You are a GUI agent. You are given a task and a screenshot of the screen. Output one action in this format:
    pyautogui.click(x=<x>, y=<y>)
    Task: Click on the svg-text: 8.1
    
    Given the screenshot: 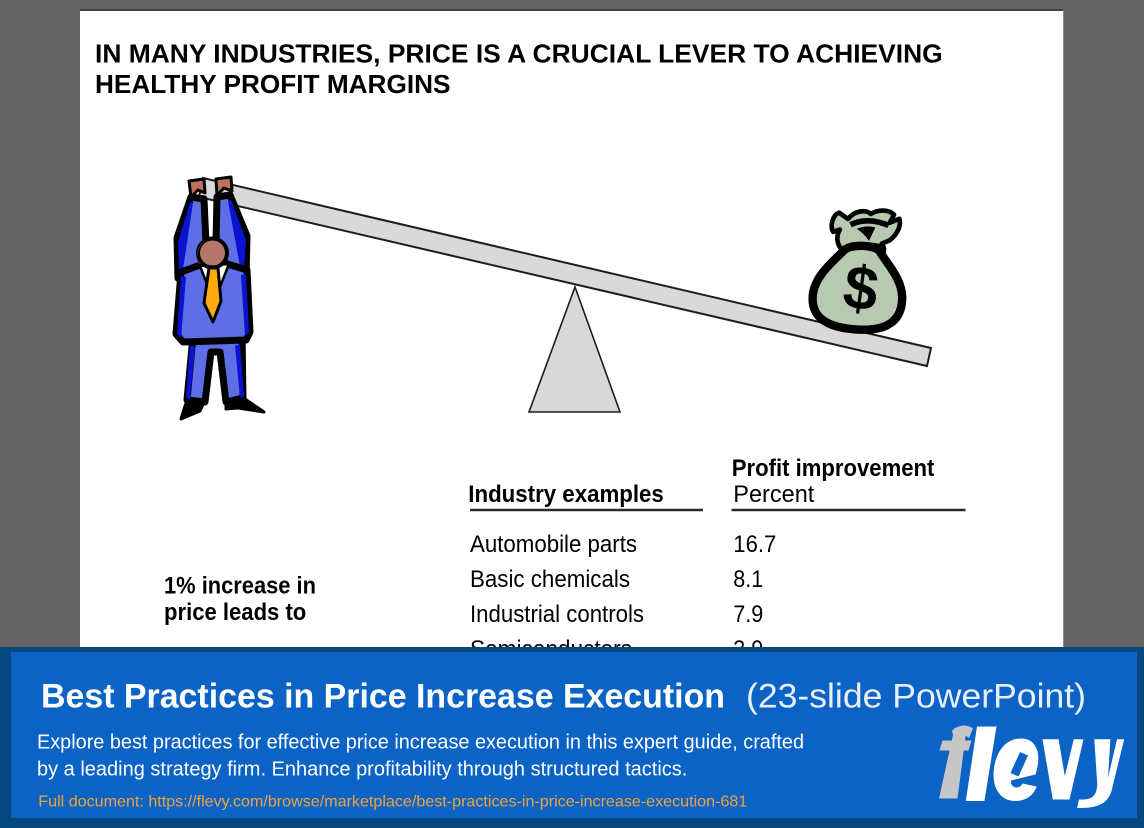 What is the action you would take?
    pyautogui.click(x=748, y=579)
    